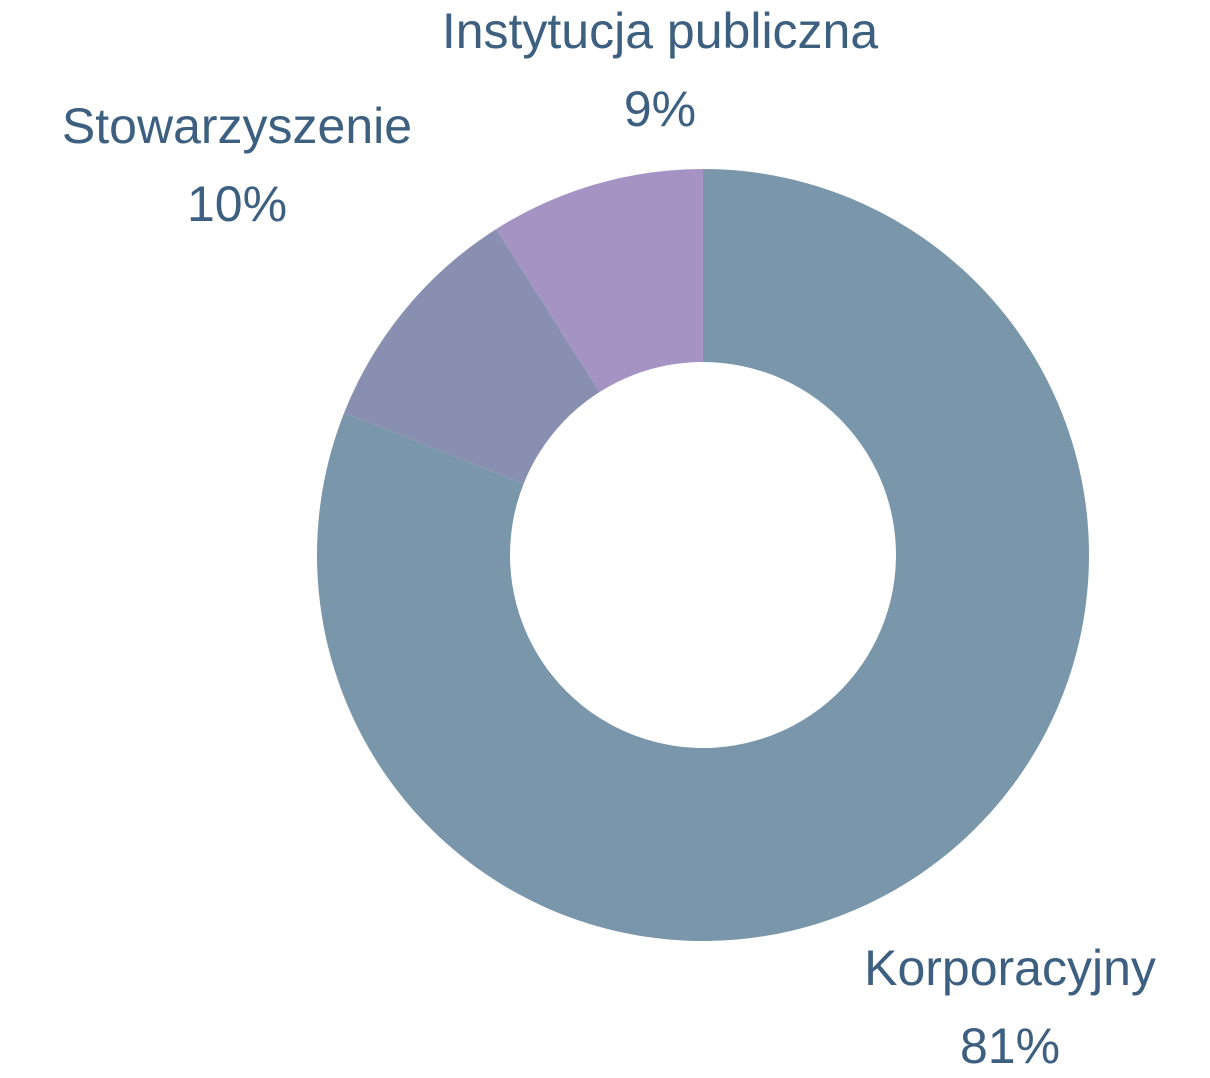 The height and width of the screenshot is (1078, 1210). I want to click on slice-value-label: 81%, so click(1010, 1046).